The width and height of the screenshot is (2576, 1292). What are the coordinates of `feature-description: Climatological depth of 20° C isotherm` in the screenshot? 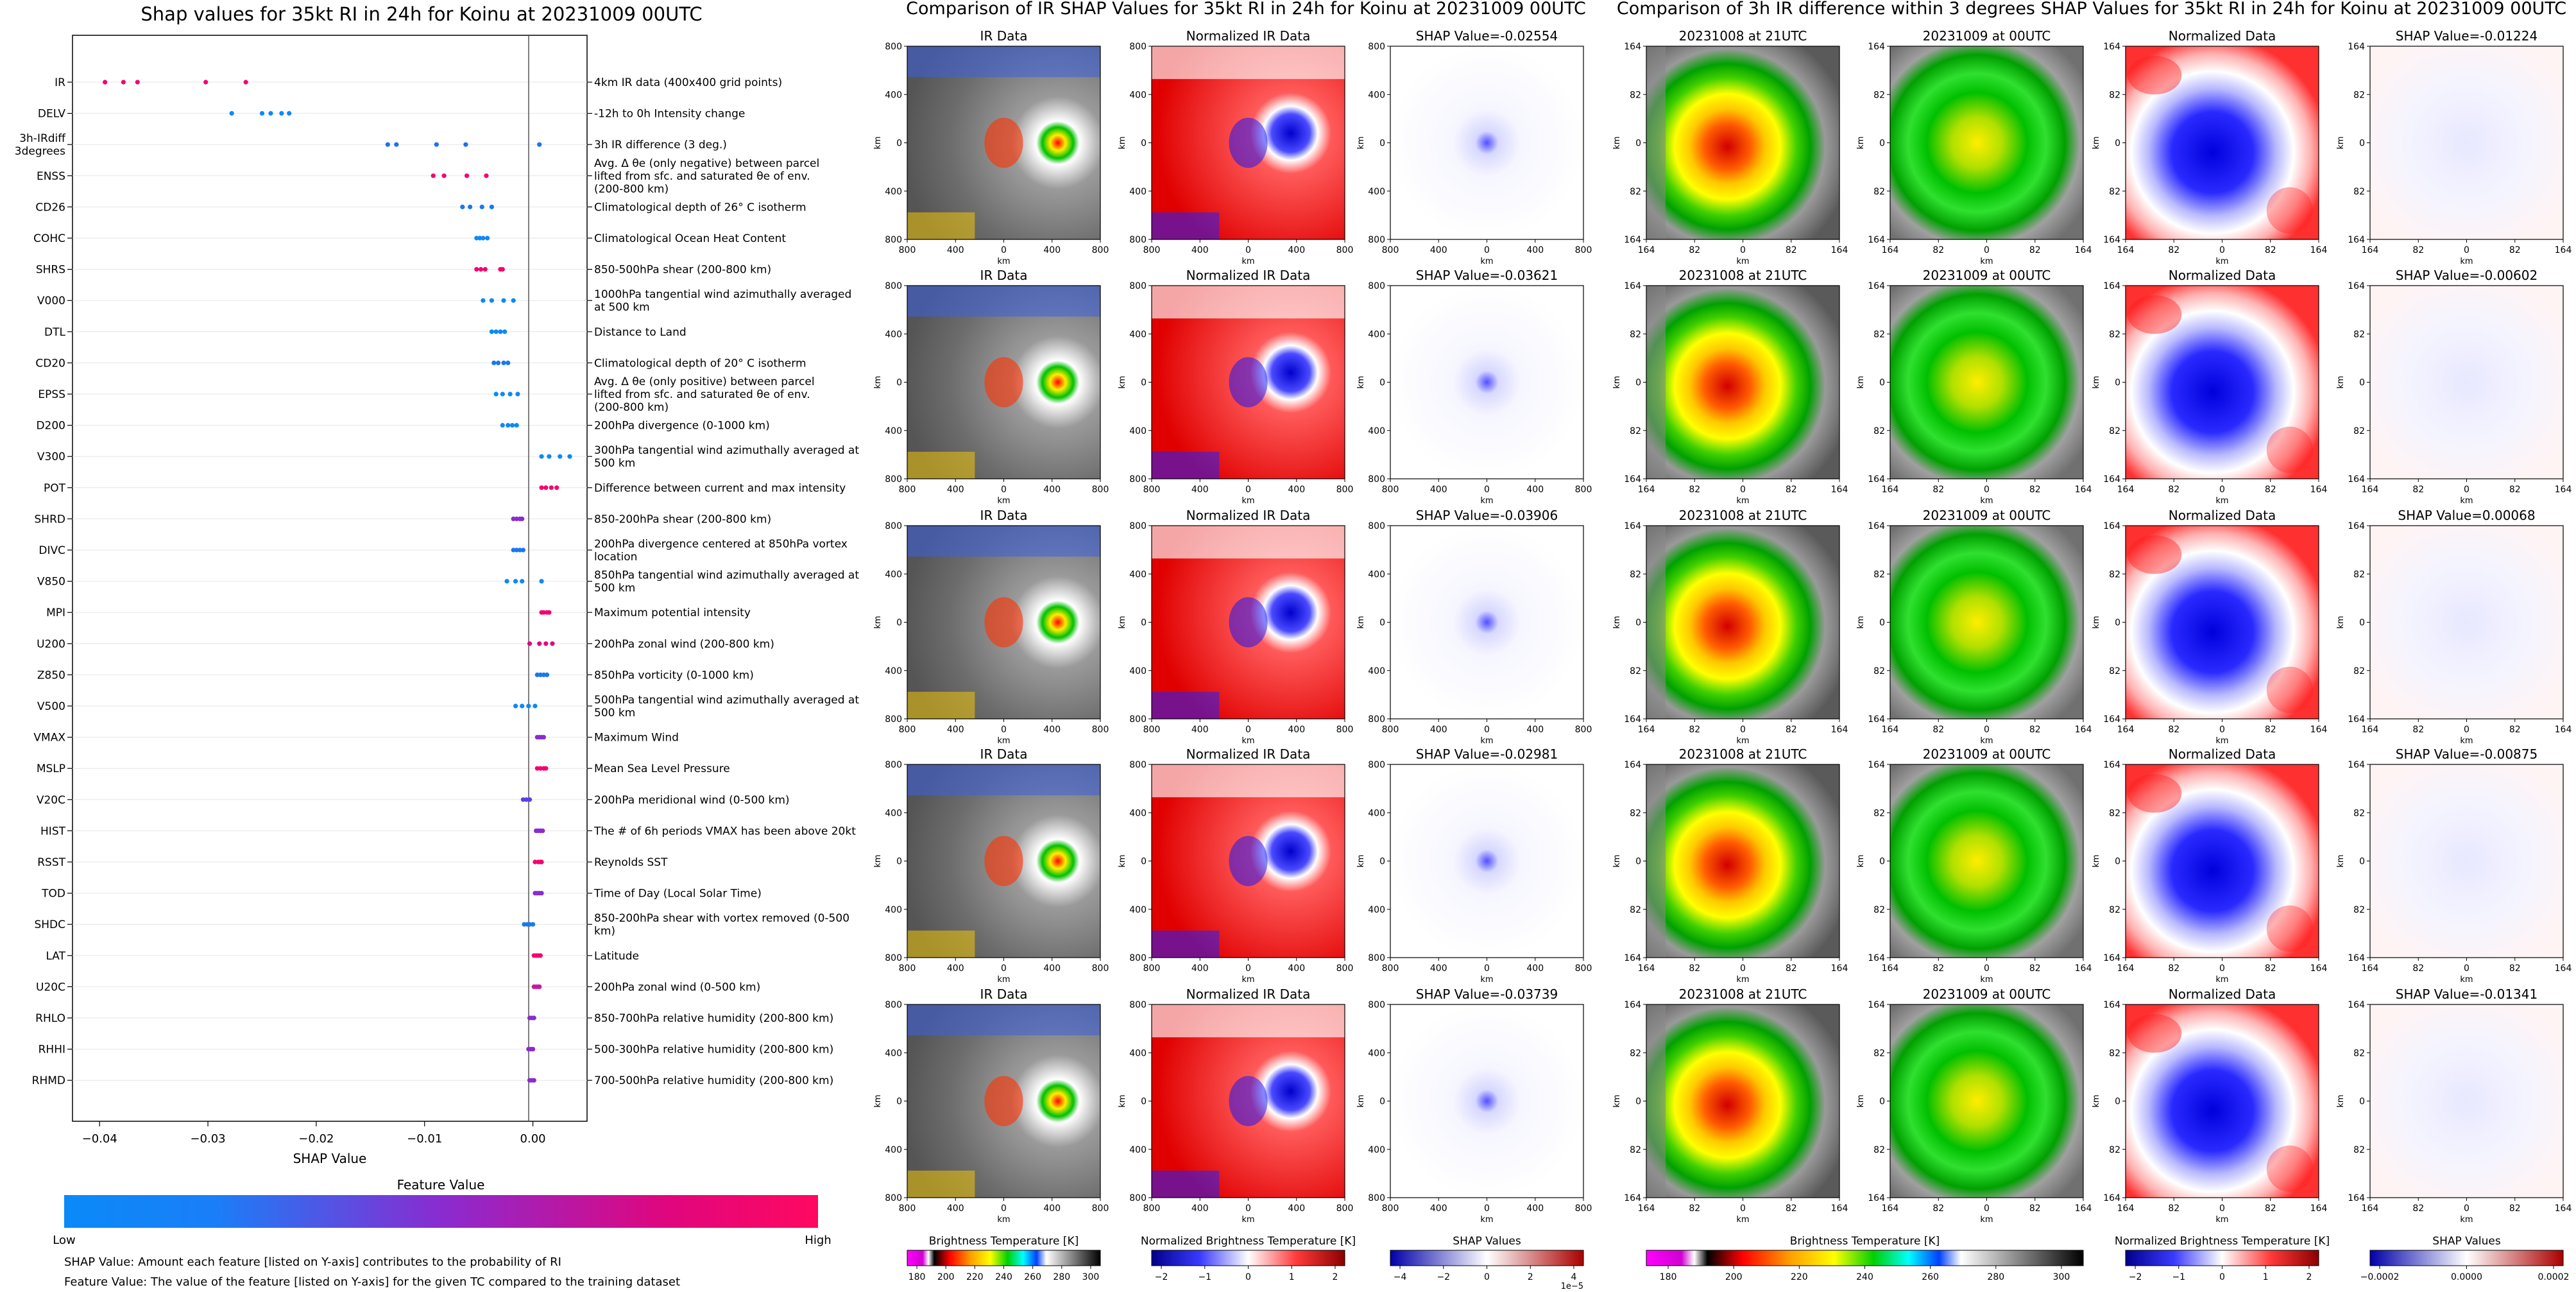 It's located at (700, 363).